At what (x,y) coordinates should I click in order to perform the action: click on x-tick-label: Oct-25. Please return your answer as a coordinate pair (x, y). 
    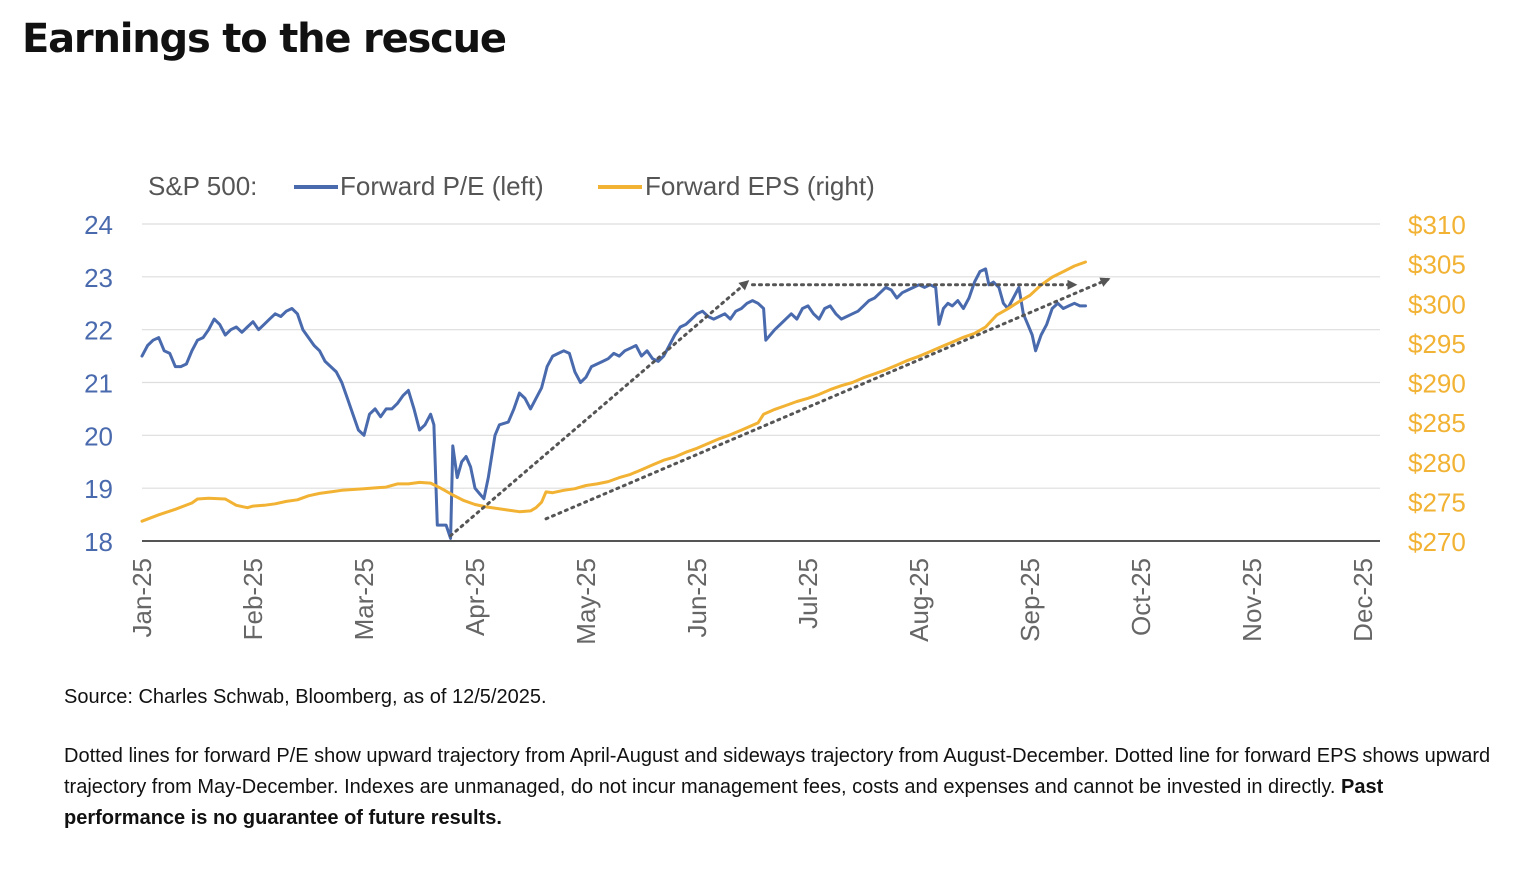
    Looking at the image, I should click on (1141, 597).